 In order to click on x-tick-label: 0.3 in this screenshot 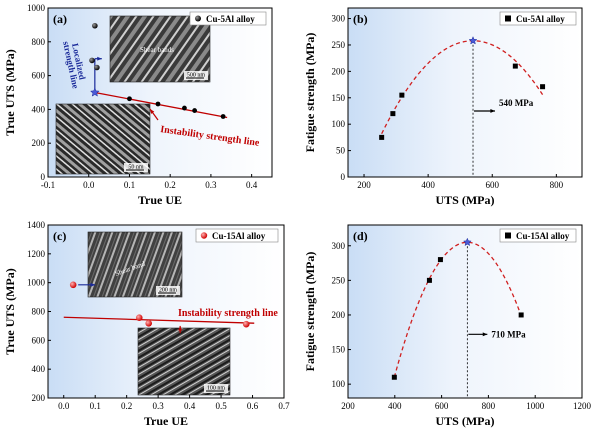, I will do `click(159, 406)`.